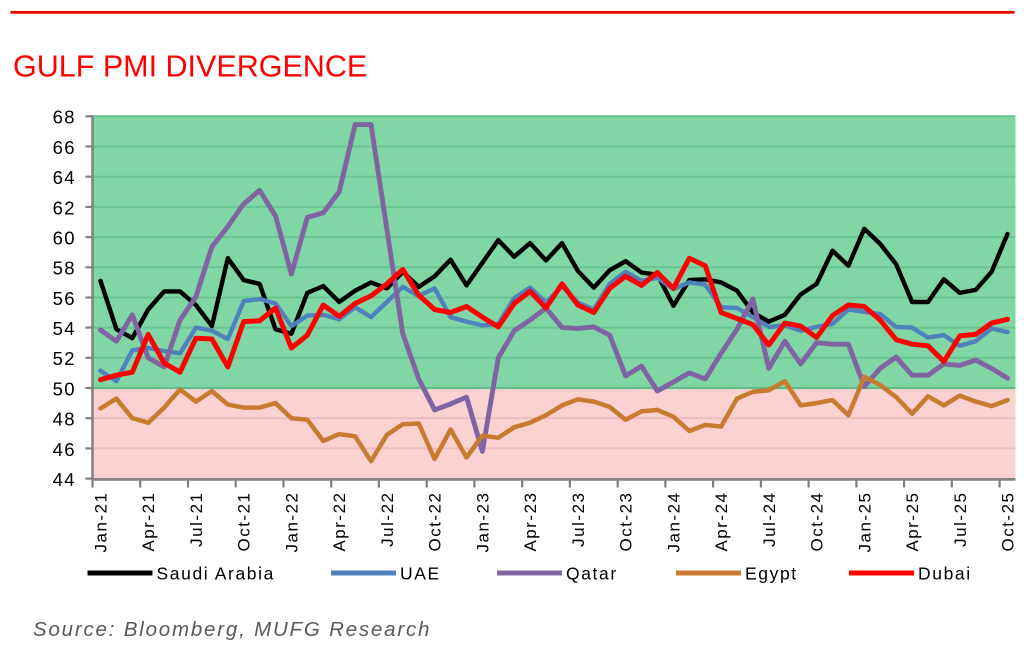 The image size is (1024, 655). Describe the element at coordinates (64, 479) in the screenshot. I see `svg-text: 44` at that location.